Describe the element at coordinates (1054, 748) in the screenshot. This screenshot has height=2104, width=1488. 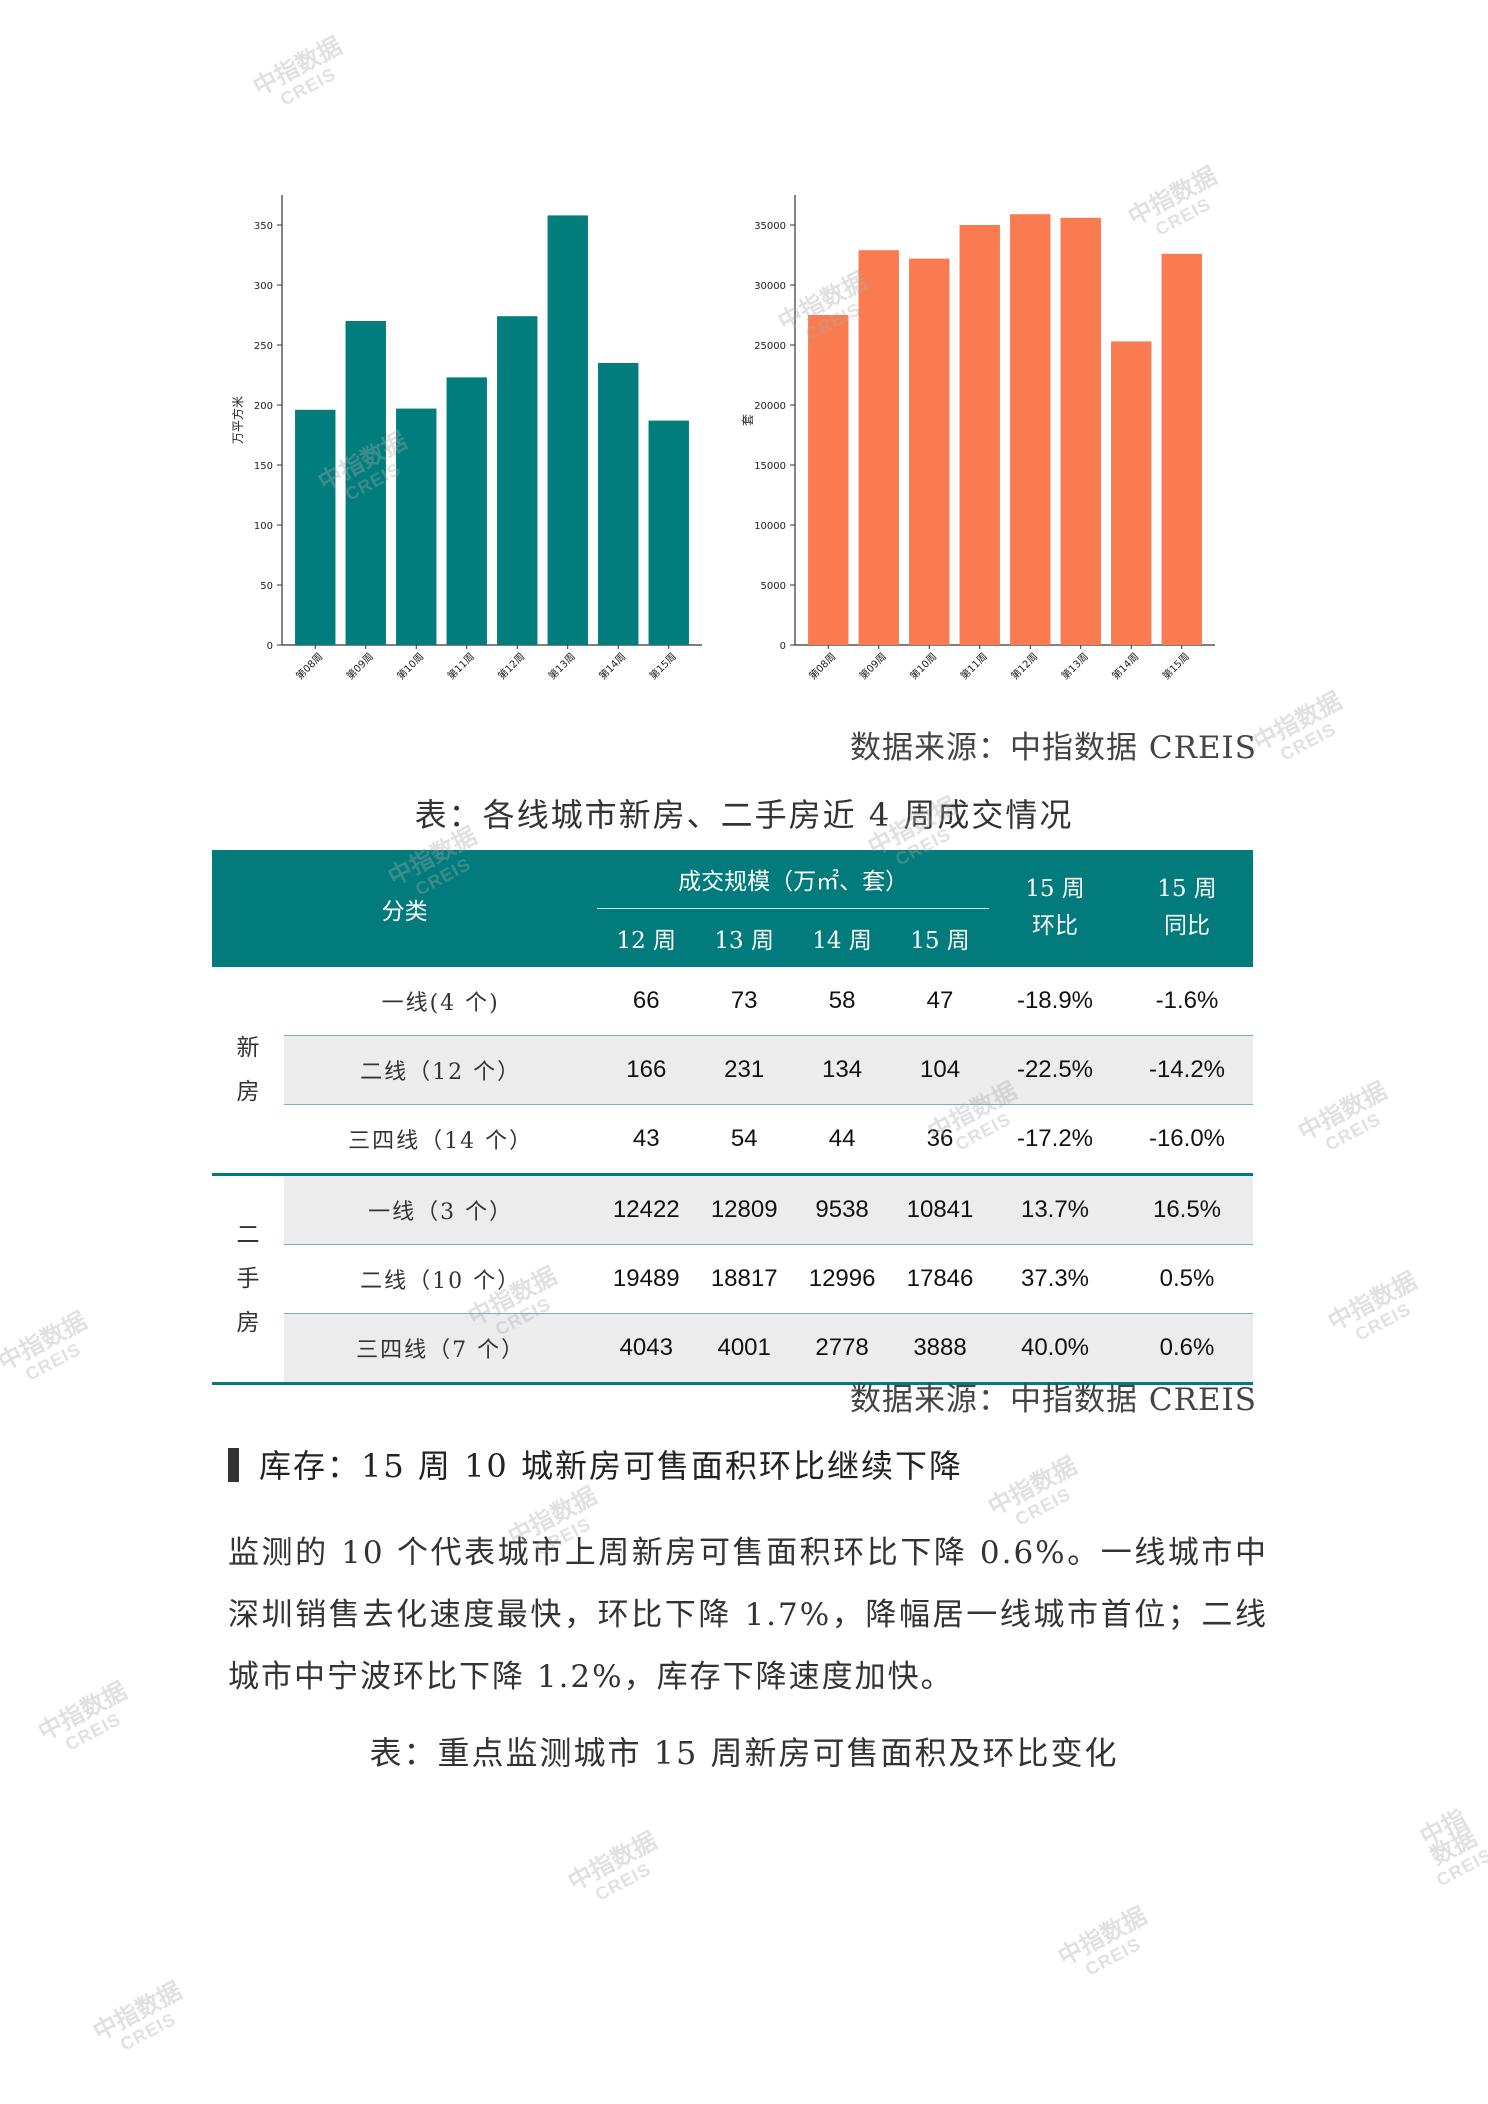
I see `data-source-1: 数据来源：中指数据 CREIS` at that location.